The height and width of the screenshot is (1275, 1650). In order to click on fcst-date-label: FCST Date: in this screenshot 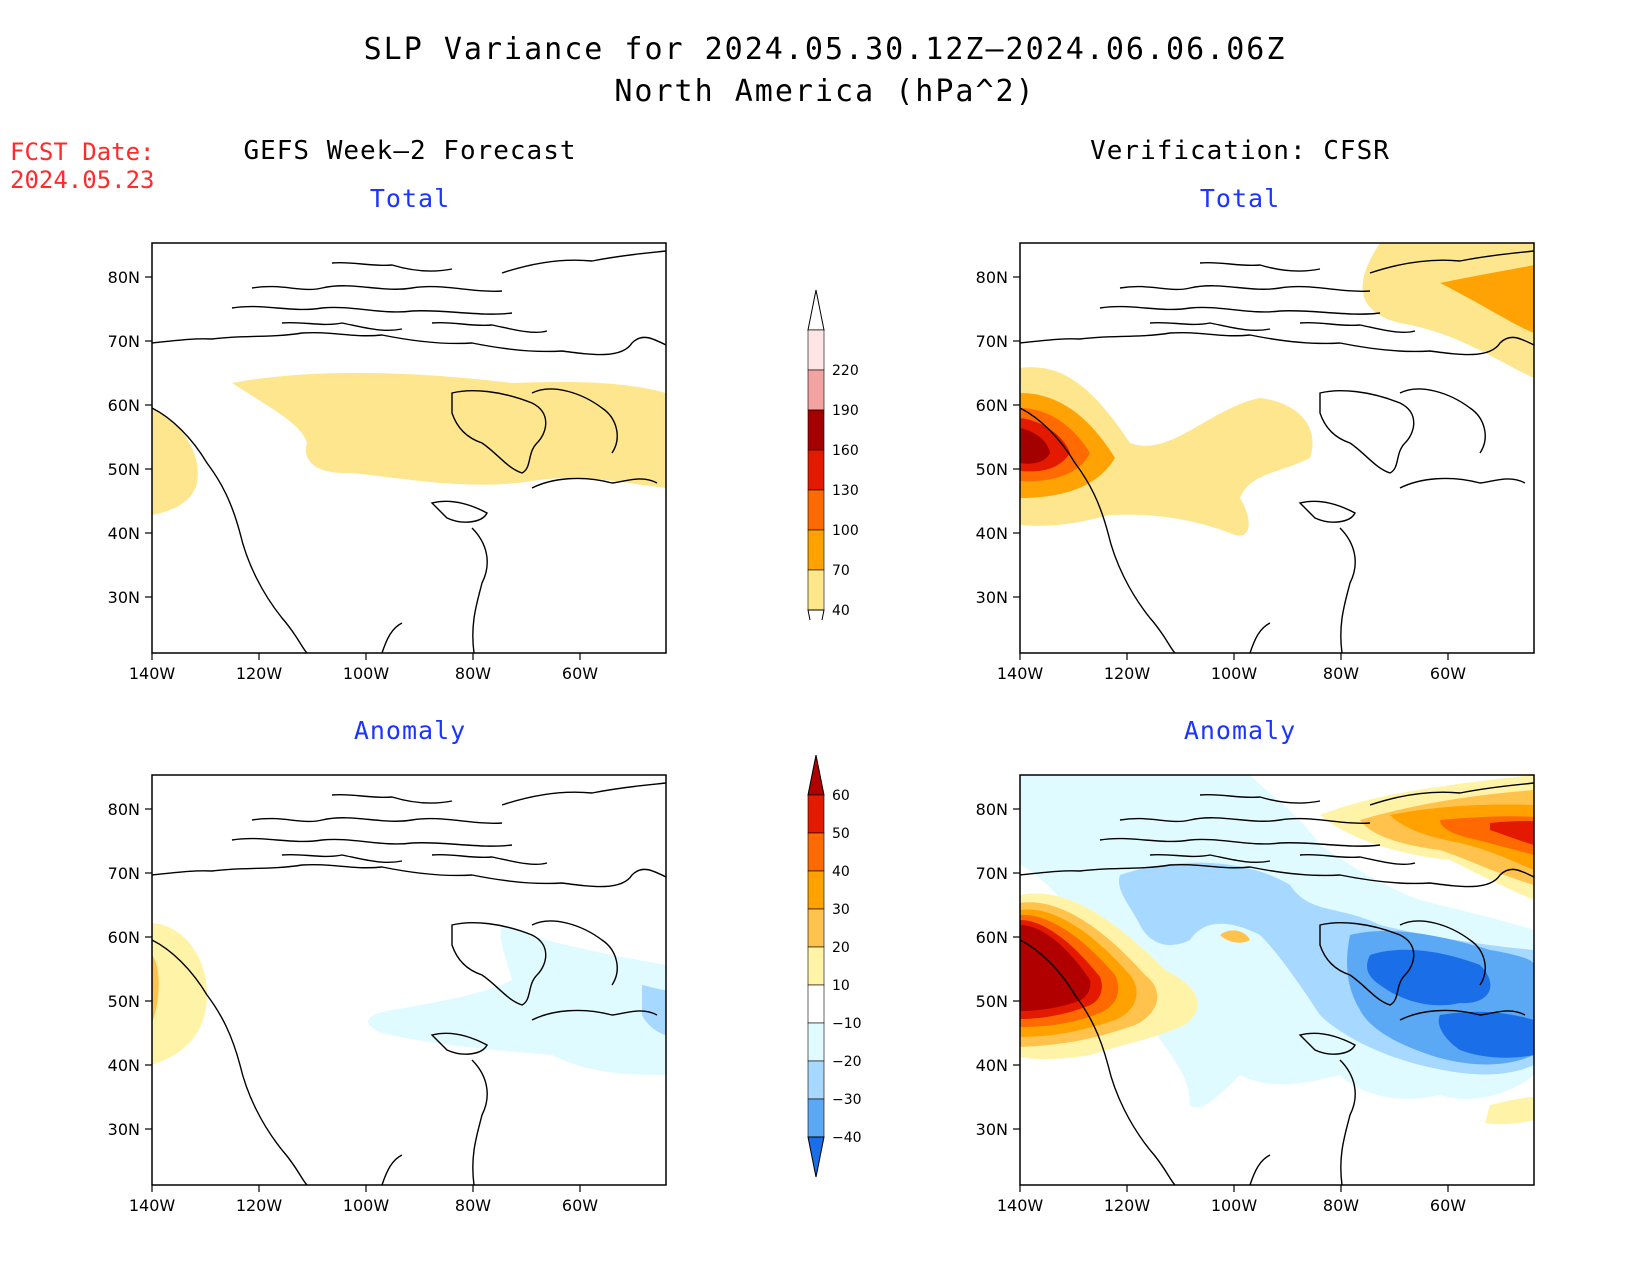, I will do `click(82, 152)`.